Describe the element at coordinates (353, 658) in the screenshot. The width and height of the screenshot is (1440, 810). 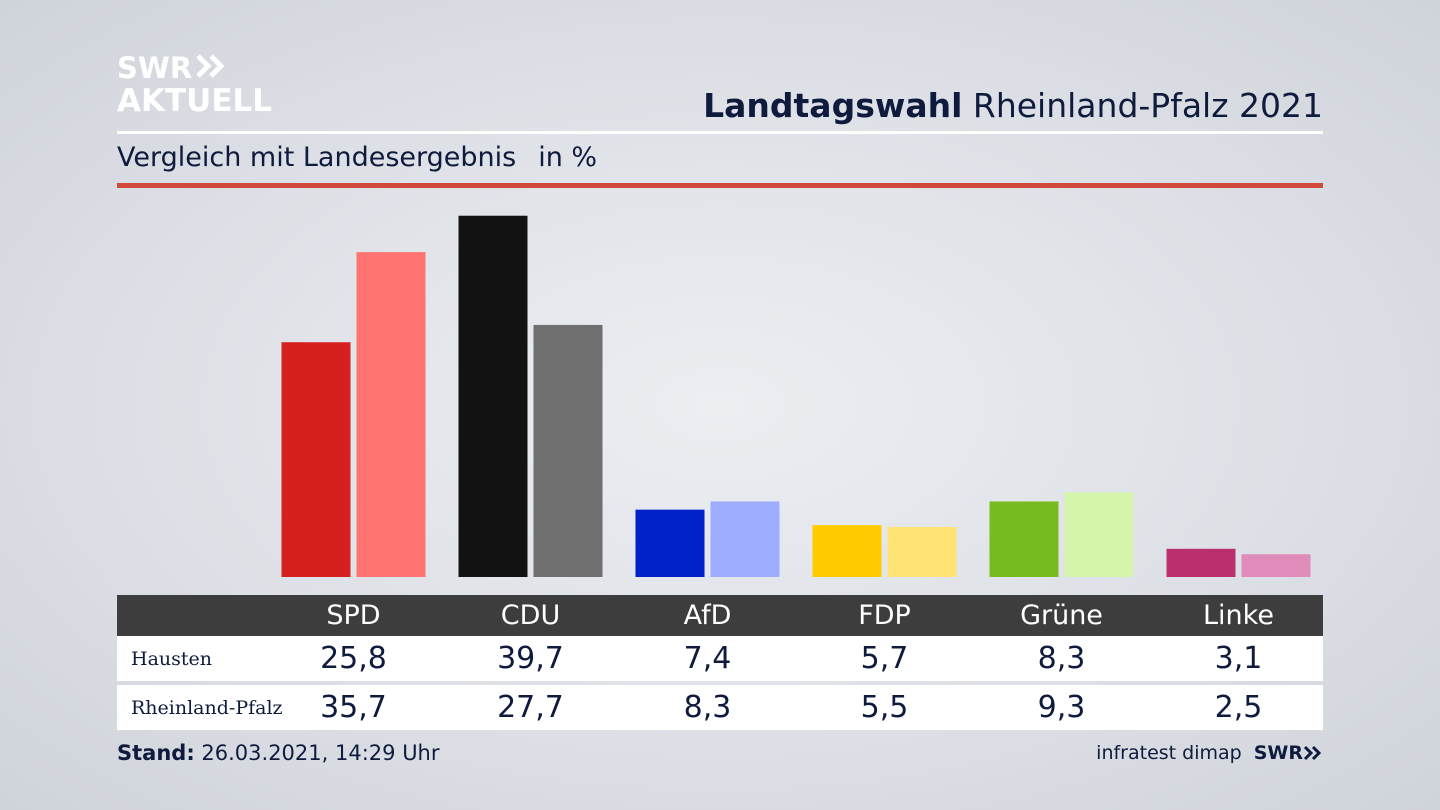
I see `table-cell: 25,8` at that location.